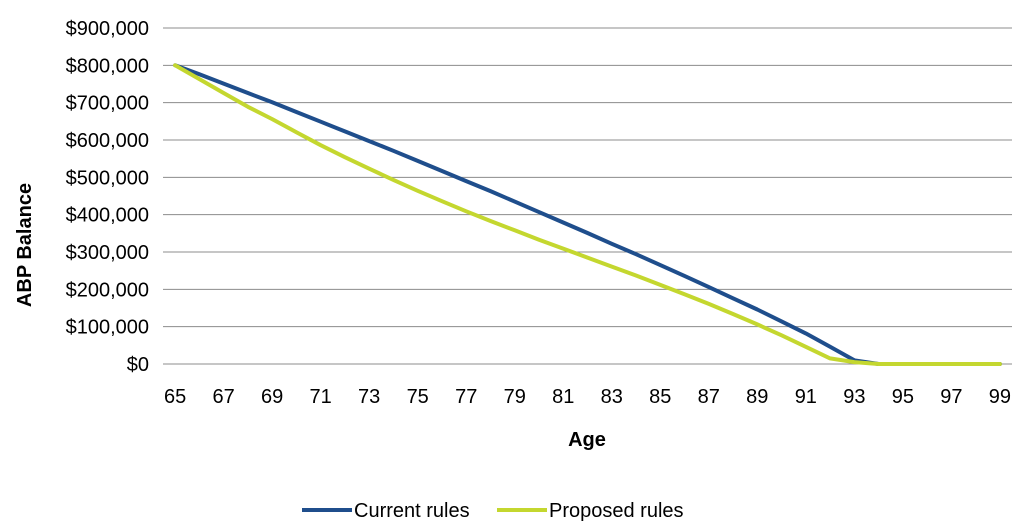 This screenshot has width=1012, height=523. Describe the element at coordinates (175, 397) in the screenshot. I see `x-tick-label: 65` at that location.